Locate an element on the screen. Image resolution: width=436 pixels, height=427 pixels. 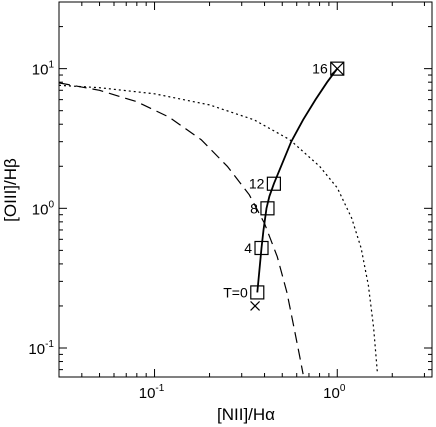
y-tick-label: 10⁻¹ is located at coordinates (41, 348).